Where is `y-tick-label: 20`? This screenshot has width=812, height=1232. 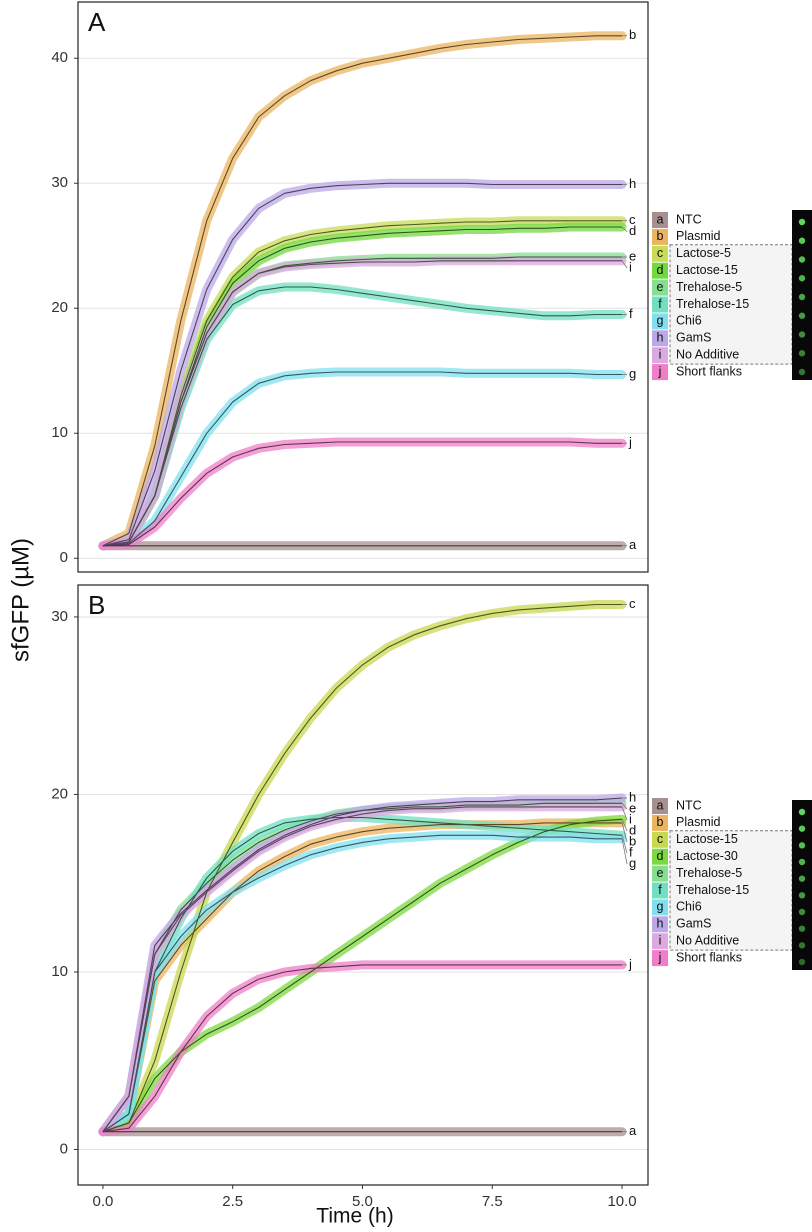
y-tick-label: 20 is located at coordinates (59, 307).